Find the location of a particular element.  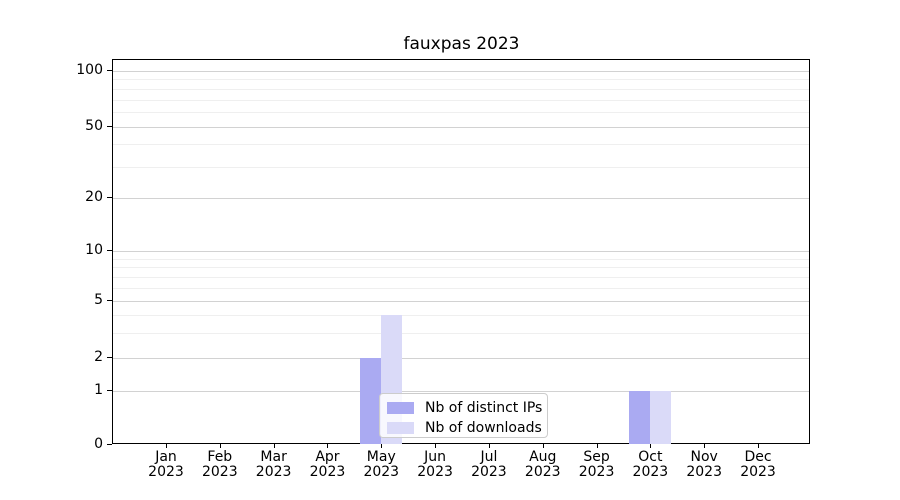

legend-item: Nb of distinct IPs is located at coordinates (463, 408).